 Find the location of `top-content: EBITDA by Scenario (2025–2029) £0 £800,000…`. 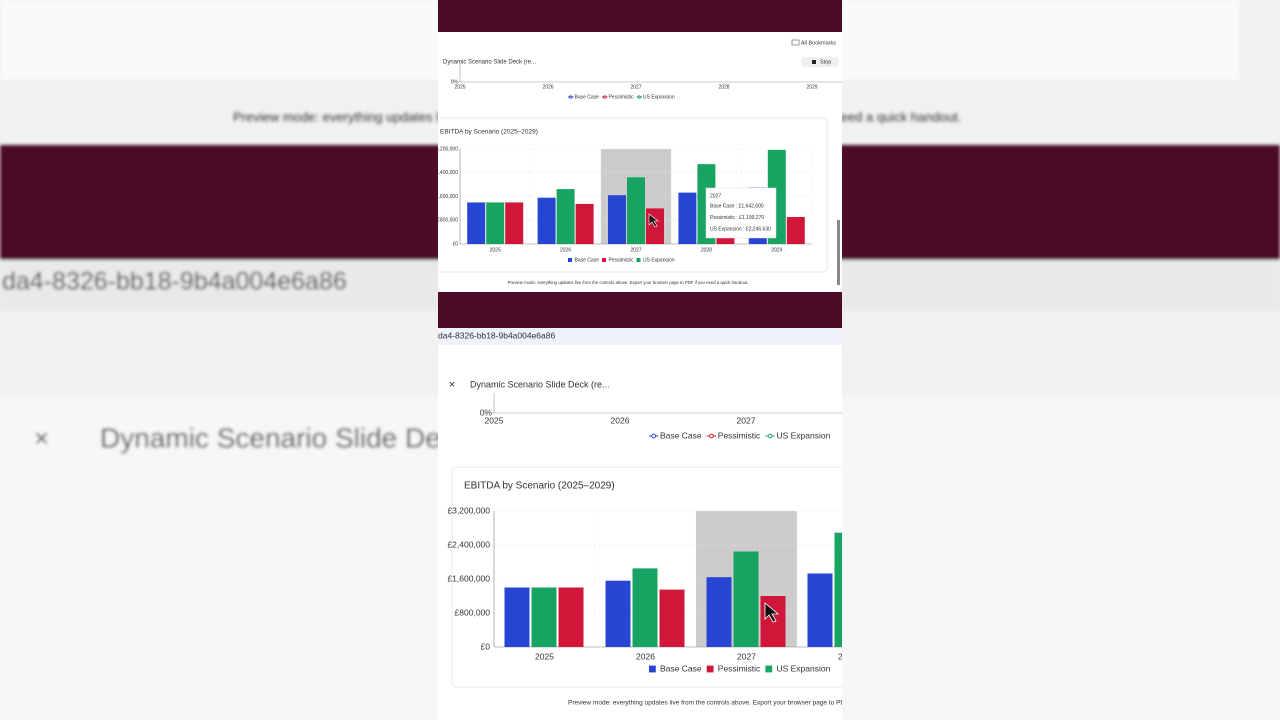

top-content: EBITDA by Scenario (2025–2029) £0 £800,000… is located at coordinates (637, 173).